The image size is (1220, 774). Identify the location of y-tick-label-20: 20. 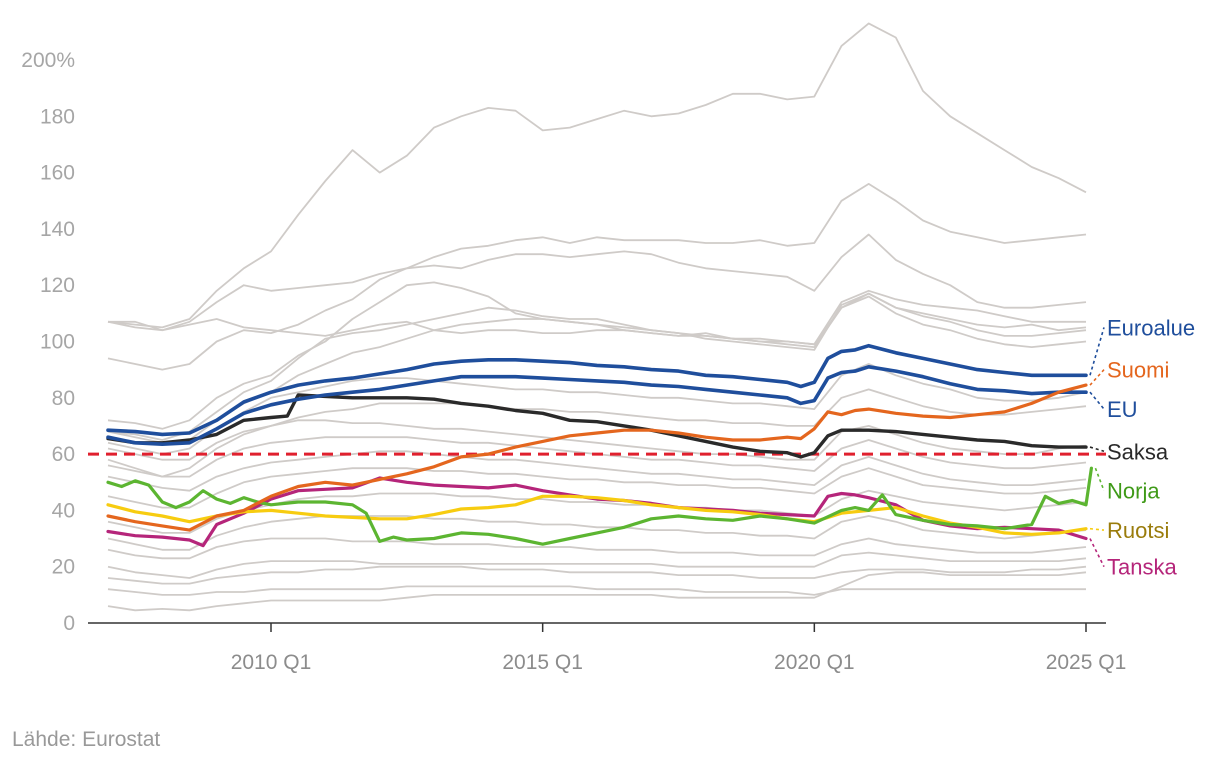
(63, 567).